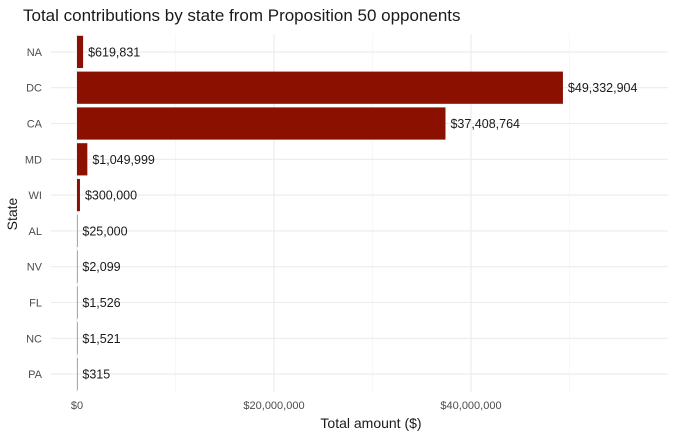  Describe the element at coordinates (273, 406) in the screenshot. I see `x-tick-label: $20,000,000` at that location.